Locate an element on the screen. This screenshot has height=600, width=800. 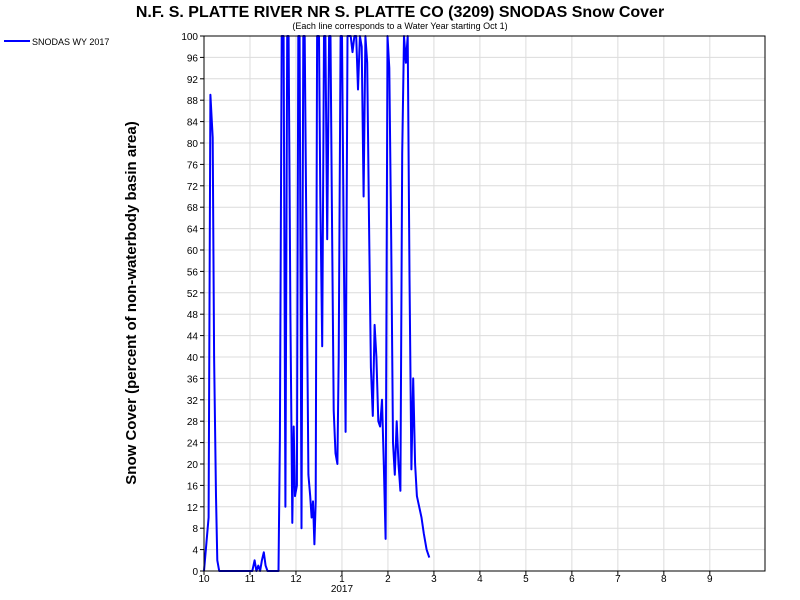
y-tick-label: 0 is located at coordinates (195, 572).